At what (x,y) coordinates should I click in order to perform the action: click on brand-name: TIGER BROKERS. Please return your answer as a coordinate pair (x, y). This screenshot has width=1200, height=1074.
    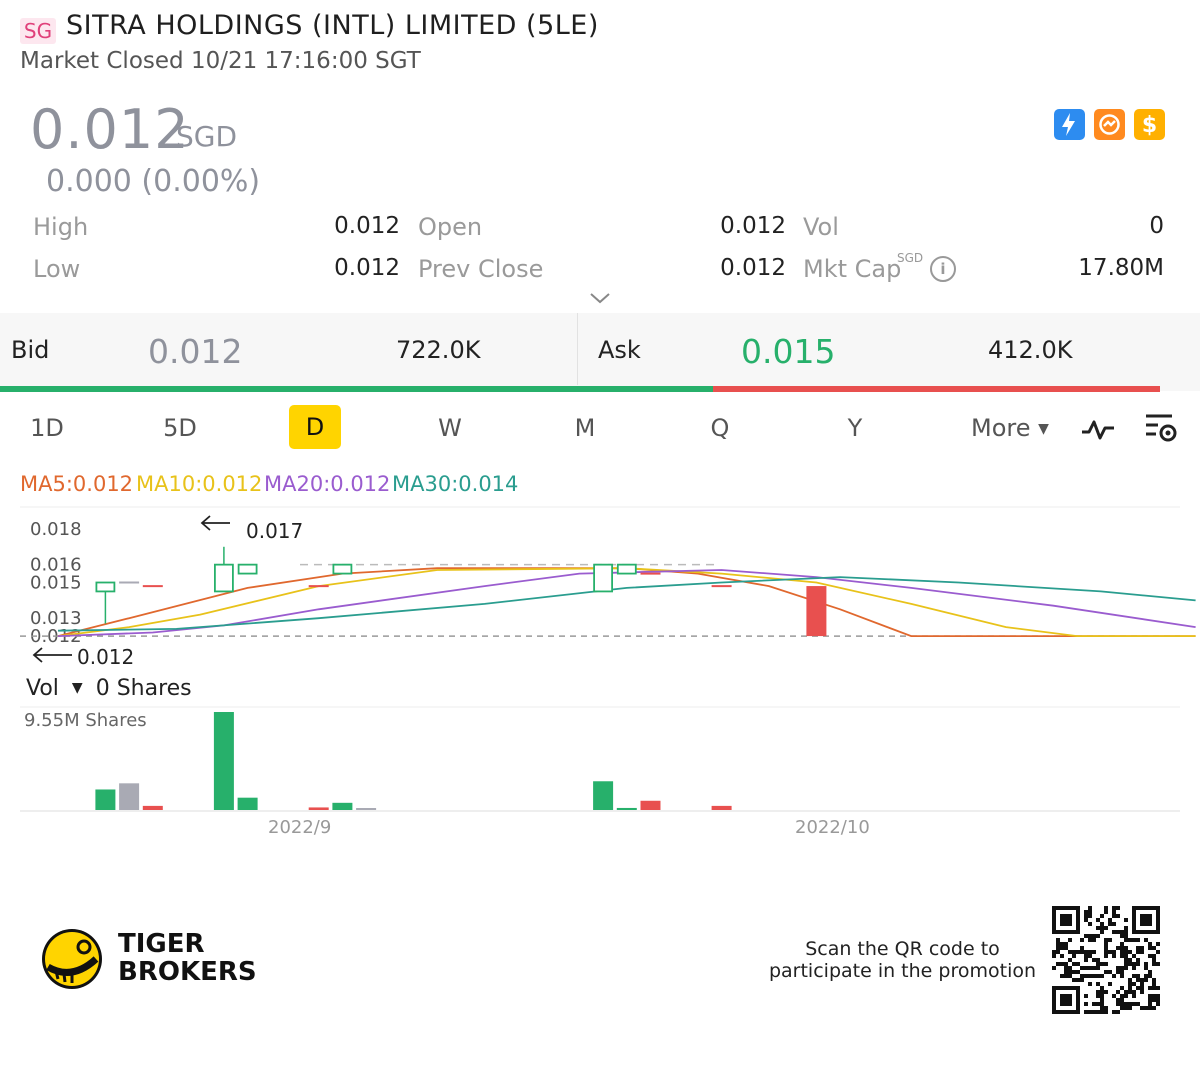
    Looking at the image, I should click on (187, 958).